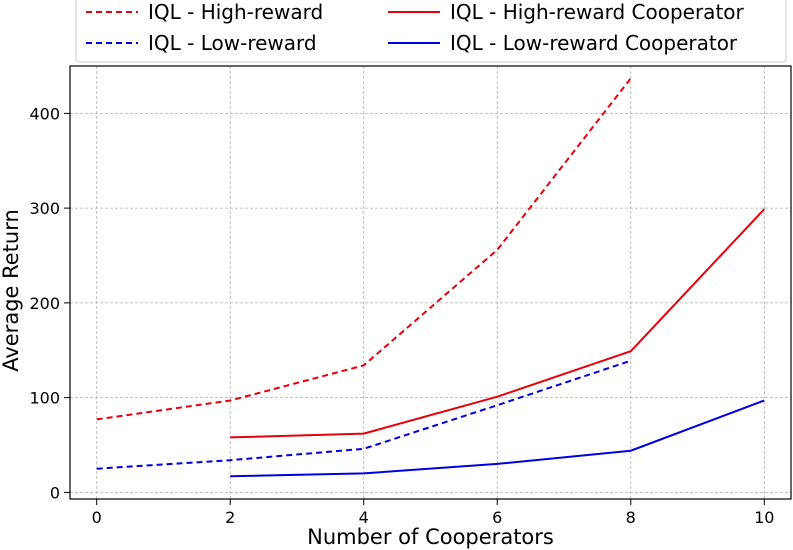 The width and height of the screenshot is (793, 550). Describe the element at coordinates (364, 517) in the screenshot. I see `x-tick-label: 4` at that location.